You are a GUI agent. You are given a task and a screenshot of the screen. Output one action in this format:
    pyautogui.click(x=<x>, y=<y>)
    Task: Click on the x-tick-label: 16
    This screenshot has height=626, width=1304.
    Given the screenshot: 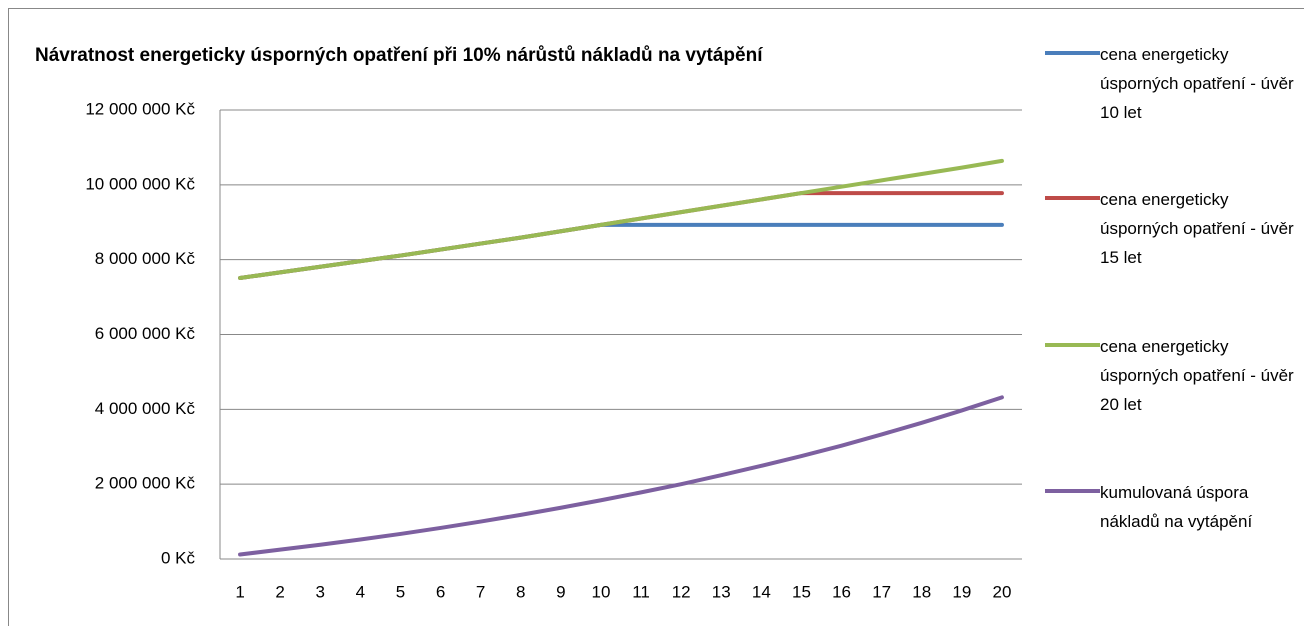 What is the action you would take?
    pyautogui.click(x=841, y=591)
    